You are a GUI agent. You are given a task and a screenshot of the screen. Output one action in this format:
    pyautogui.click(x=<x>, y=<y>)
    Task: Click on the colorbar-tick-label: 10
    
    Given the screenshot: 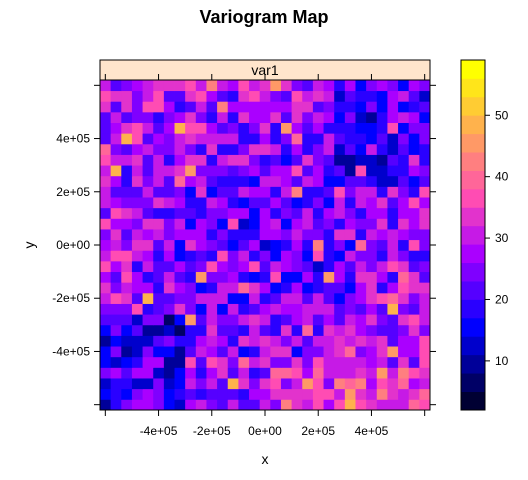 What is the action you would take?
    pyautogui.click(x=502, y=361)
    